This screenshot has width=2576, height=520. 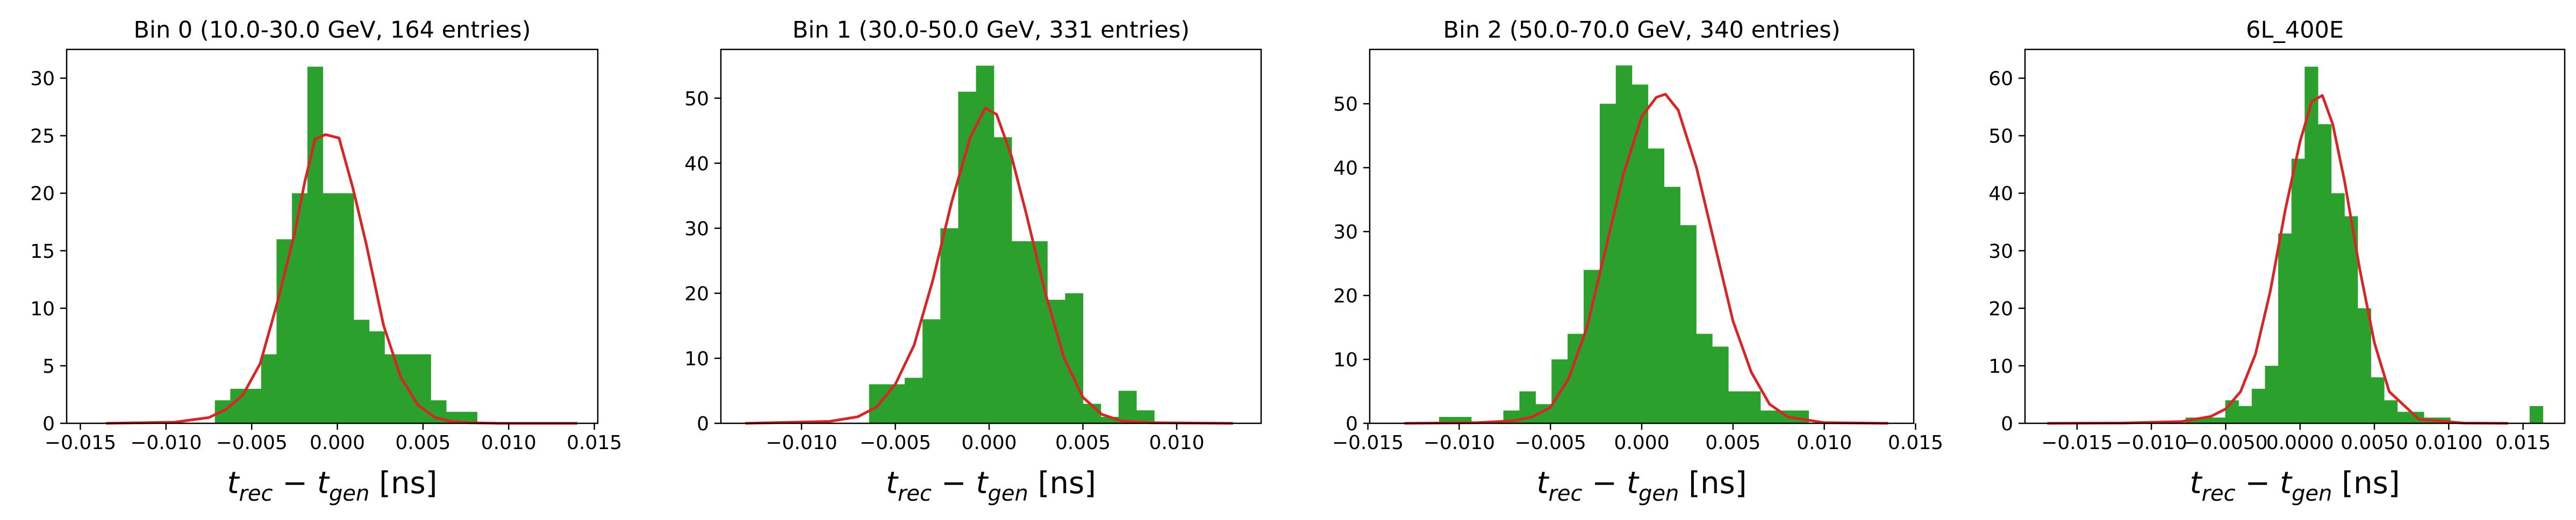 I want to click on y-tick-label: 15, so click(x=42, y=252).